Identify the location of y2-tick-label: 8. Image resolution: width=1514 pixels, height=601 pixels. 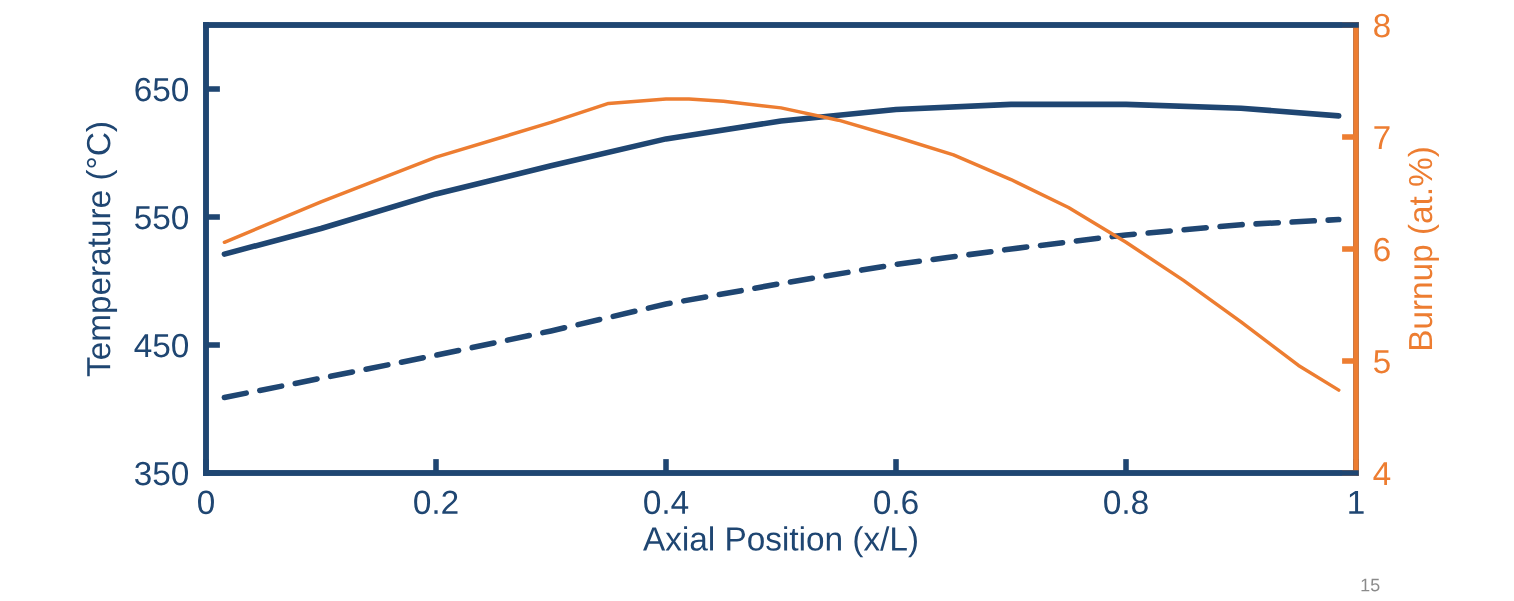
(1382, 25).